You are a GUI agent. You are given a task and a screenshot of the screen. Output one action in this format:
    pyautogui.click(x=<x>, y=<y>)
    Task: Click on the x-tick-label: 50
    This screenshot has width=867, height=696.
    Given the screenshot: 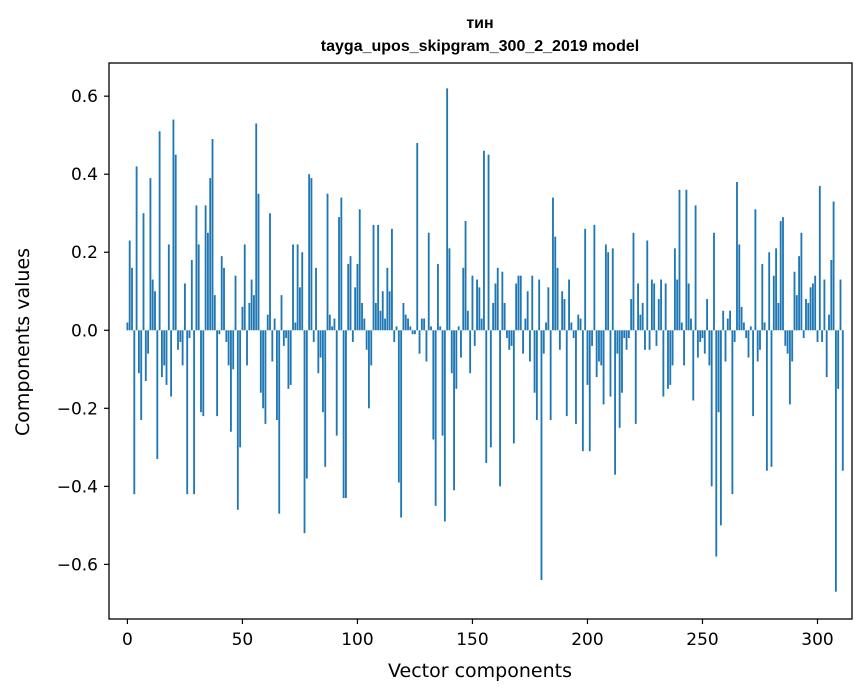 What is the action you would take?
    pyautogui.click(x=243, y=640)
    